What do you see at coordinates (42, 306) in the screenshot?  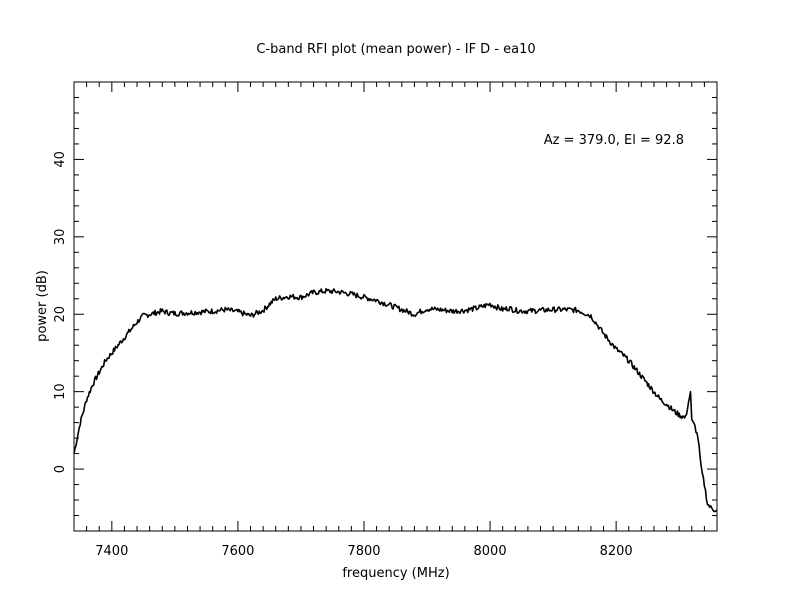 I see `y-axis-label: power (dB)` at bounding box center [42, 306].